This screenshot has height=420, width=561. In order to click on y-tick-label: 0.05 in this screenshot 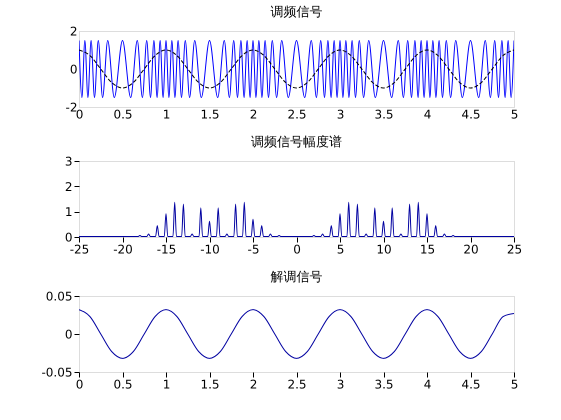, I will do `click(59, 297)`.